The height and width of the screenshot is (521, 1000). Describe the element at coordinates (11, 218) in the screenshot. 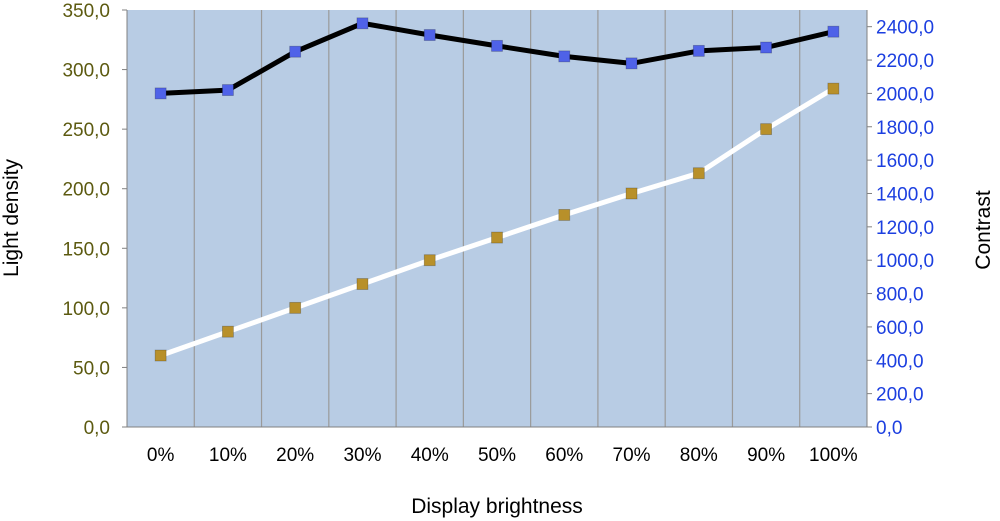

I see `left-axis-title: Light density` at that location.